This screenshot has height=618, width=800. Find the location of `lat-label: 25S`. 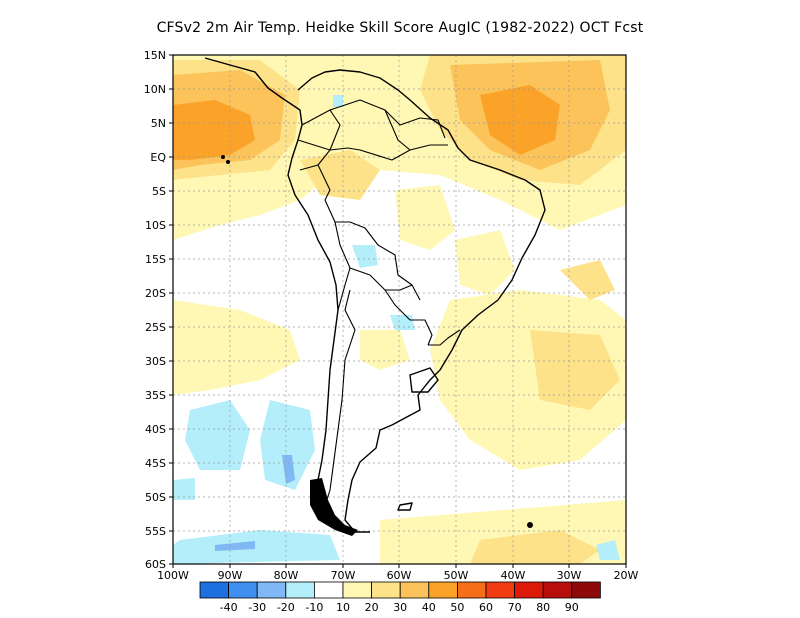

lat-label: 25S is located at coordinates (155, 327).